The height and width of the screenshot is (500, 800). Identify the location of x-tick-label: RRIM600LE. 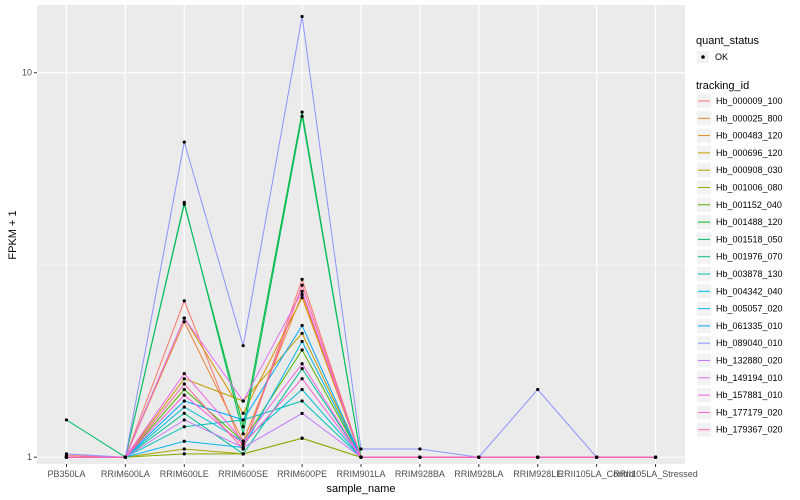
(184, 474).